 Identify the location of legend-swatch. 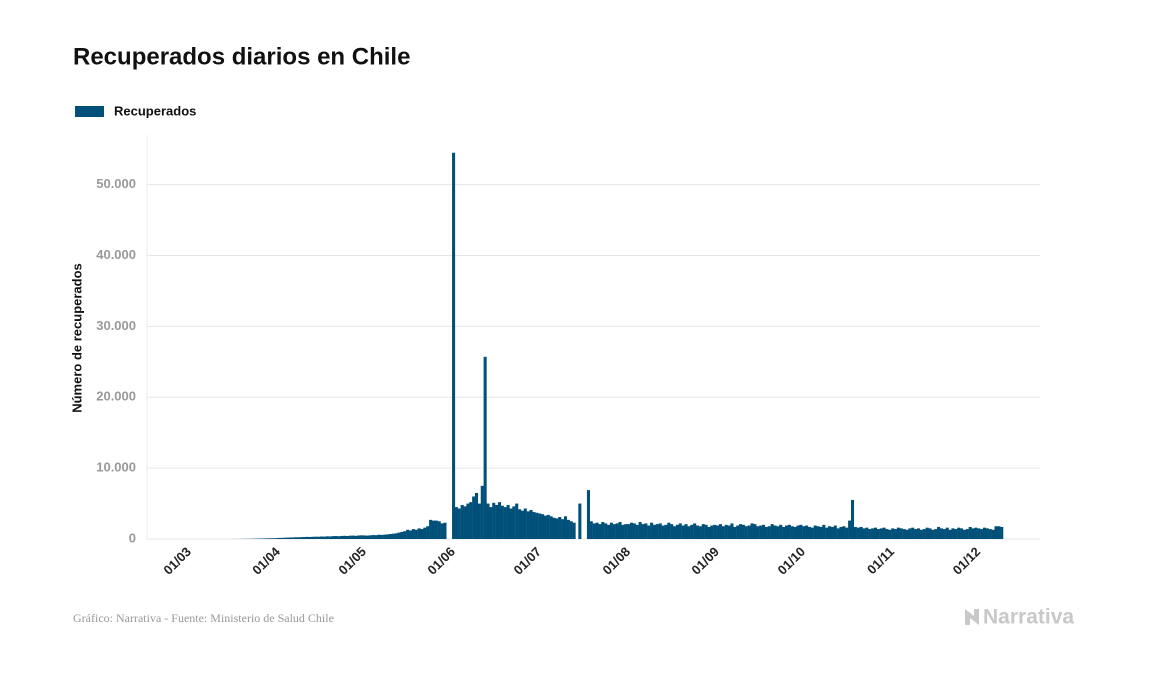
(89, 111).